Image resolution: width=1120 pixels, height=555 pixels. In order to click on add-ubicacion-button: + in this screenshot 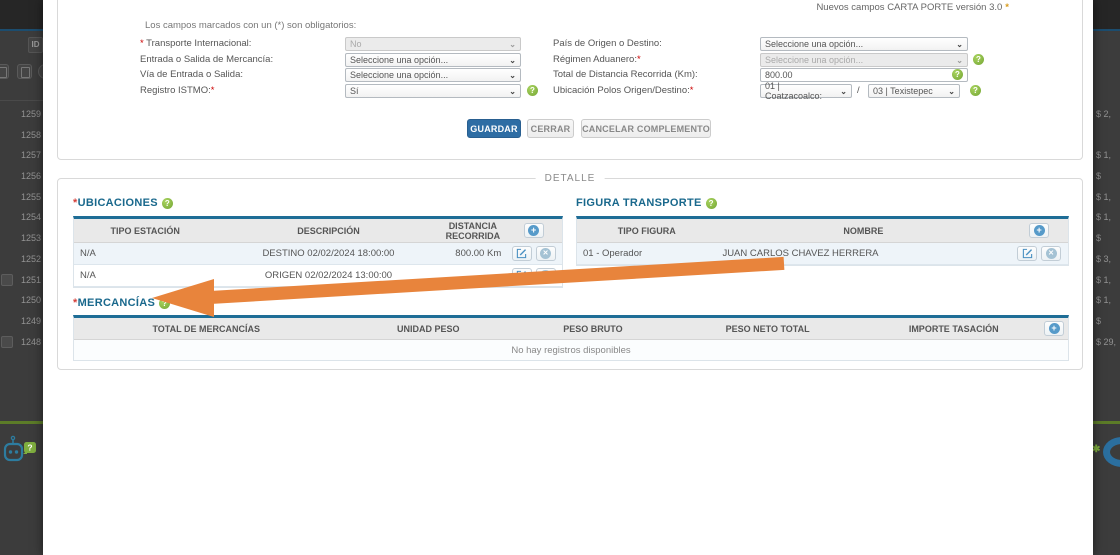, I will do `click(533, 230)`.